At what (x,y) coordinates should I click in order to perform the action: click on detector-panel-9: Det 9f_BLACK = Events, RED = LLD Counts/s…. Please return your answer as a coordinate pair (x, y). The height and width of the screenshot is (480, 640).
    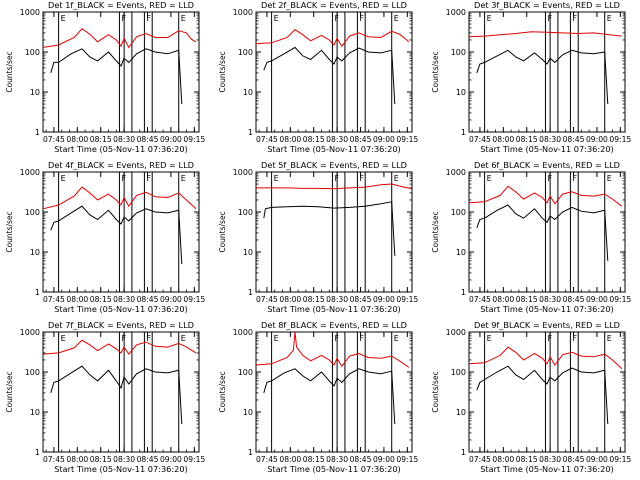
    Looking at the image, I should click on (531, 397).